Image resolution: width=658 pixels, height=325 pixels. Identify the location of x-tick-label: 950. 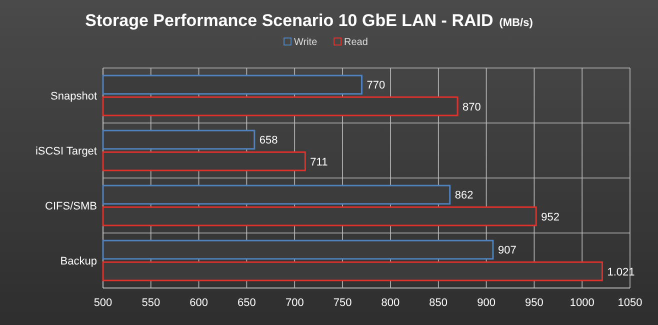
(534, 303).